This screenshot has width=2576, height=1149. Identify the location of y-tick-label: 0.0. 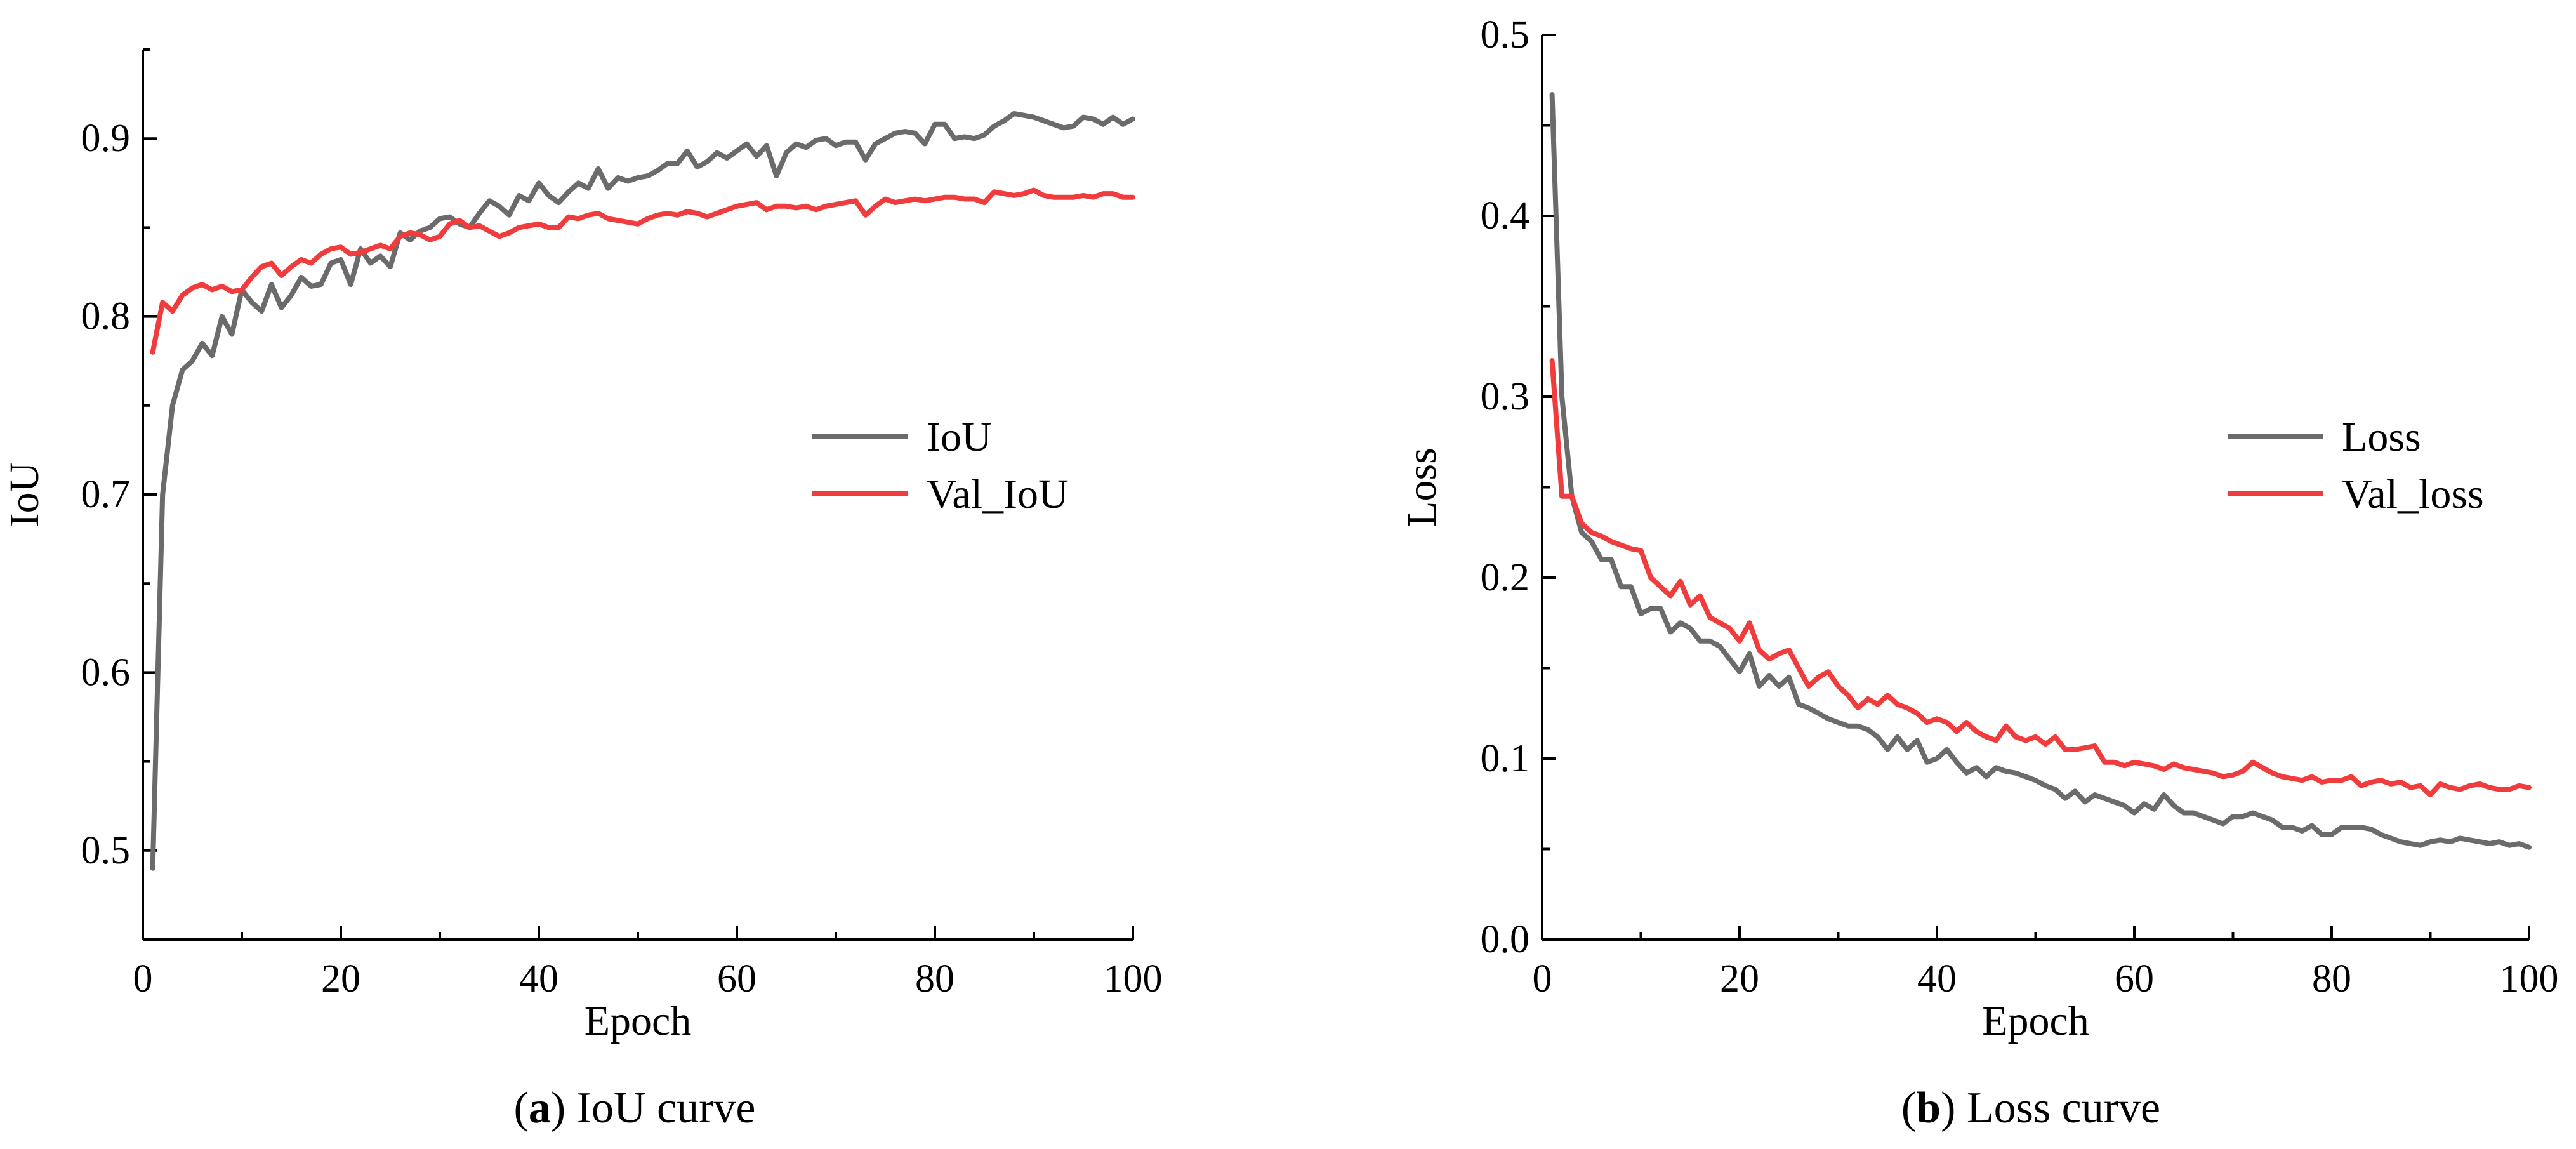
(1506, 940).